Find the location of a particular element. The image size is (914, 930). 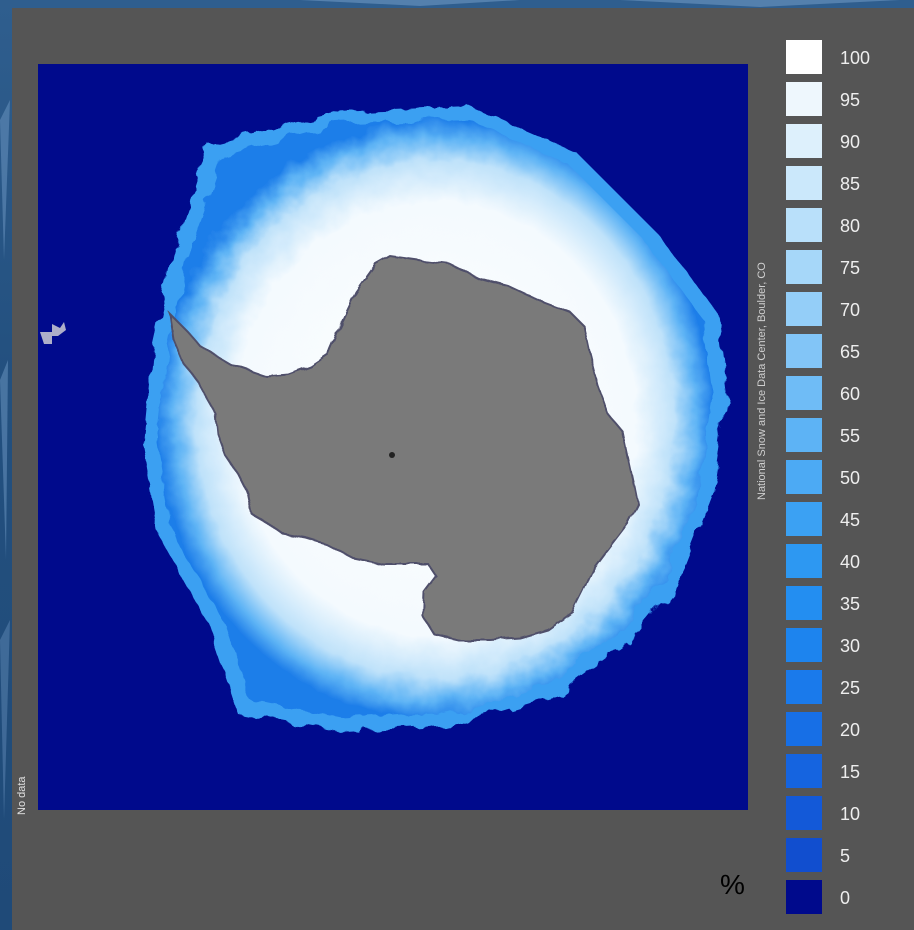

legend-item: 100 is located at coordinates (841, 57).